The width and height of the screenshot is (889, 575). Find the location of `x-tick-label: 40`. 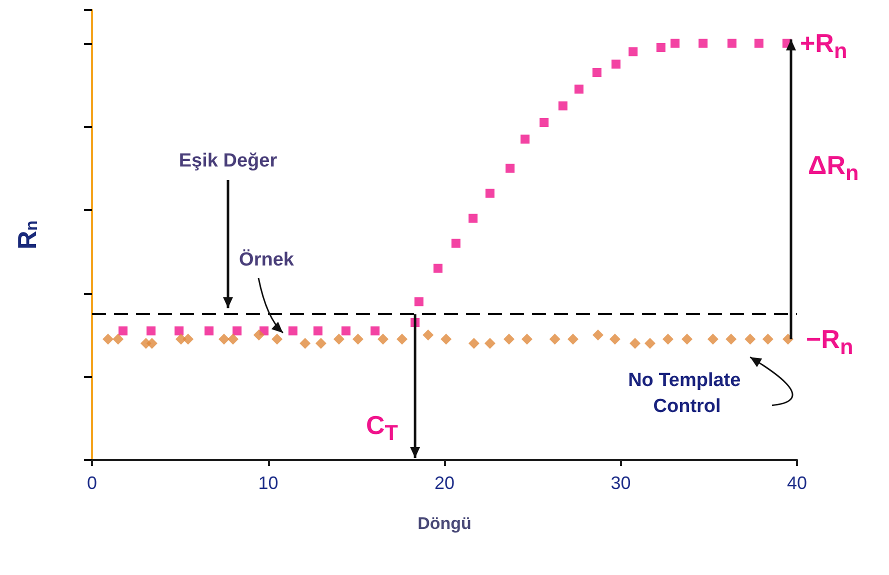

x-tick-label: 40 is located at coordinates (797, 483).